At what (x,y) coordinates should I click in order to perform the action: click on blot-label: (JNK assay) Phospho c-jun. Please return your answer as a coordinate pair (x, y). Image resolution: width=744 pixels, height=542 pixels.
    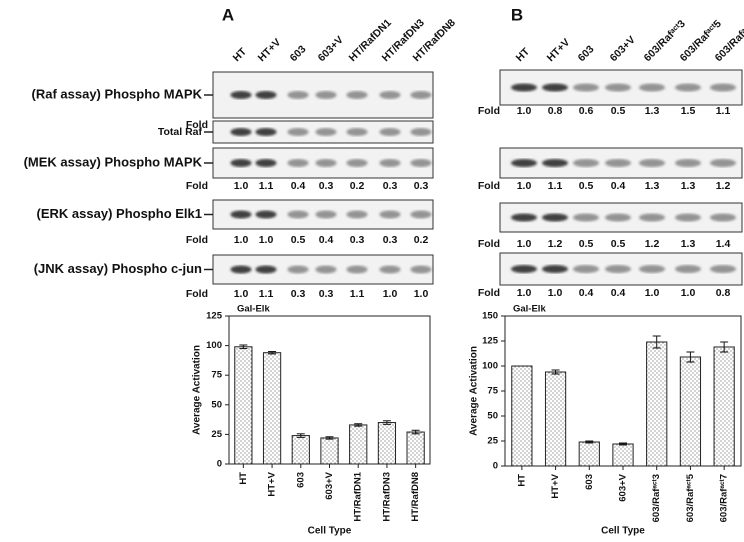
    Looking at the image, I should click on (118, 268).